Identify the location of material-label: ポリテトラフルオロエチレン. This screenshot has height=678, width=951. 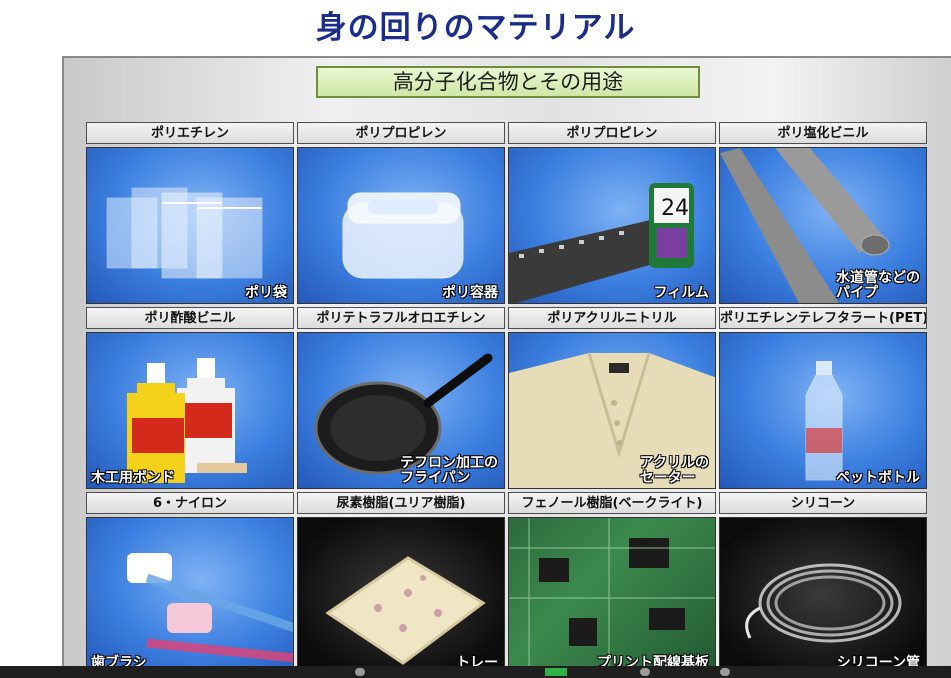
(401, 318).